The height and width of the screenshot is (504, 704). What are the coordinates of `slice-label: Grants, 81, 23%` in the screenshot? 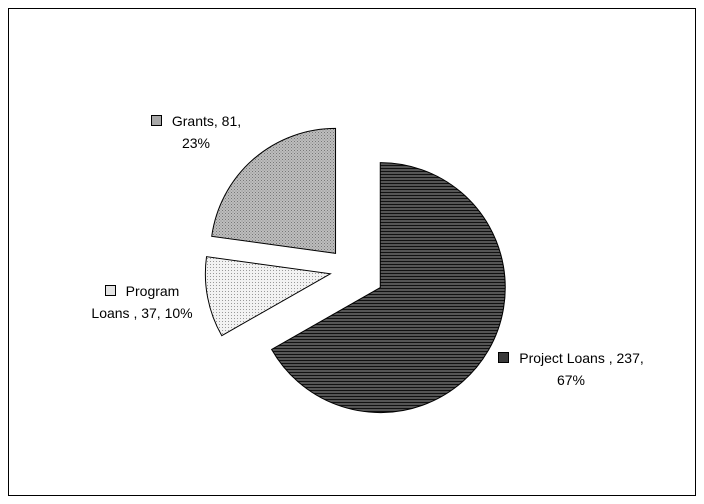 It's located at (196, 132).